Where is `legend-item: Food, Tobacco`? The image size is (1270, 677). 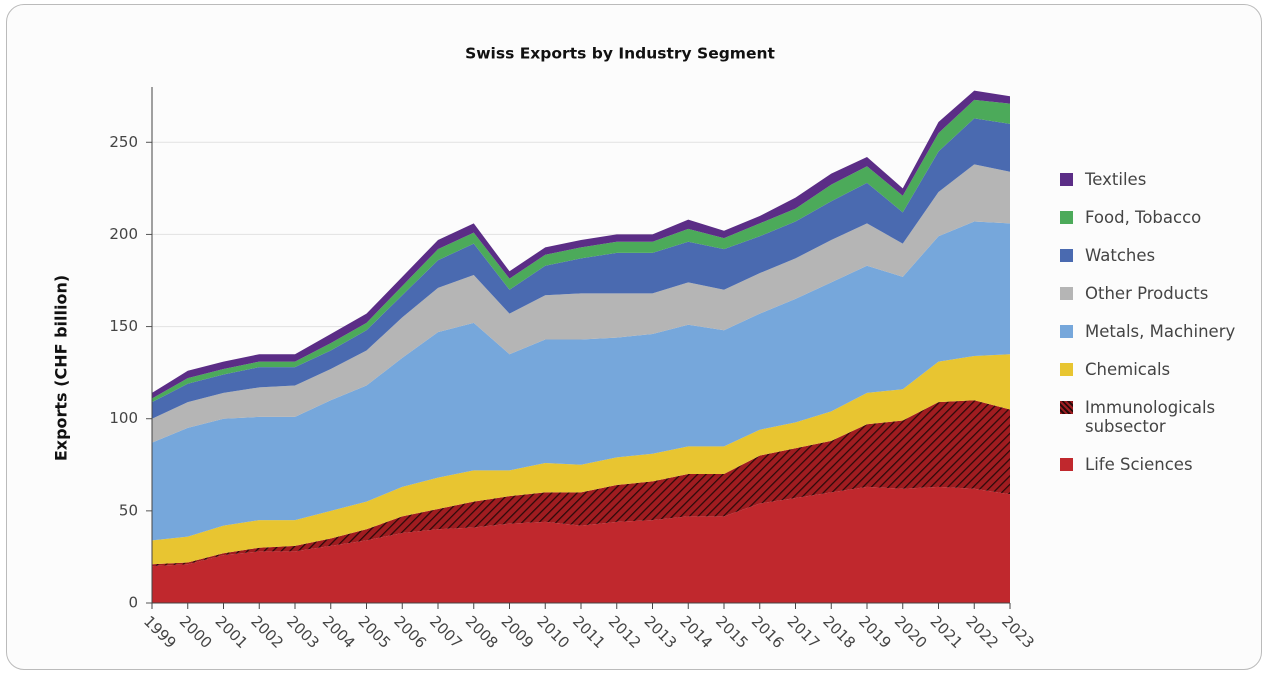
legend-item: Food, Tobacco is located at coordinates (1160, 217).